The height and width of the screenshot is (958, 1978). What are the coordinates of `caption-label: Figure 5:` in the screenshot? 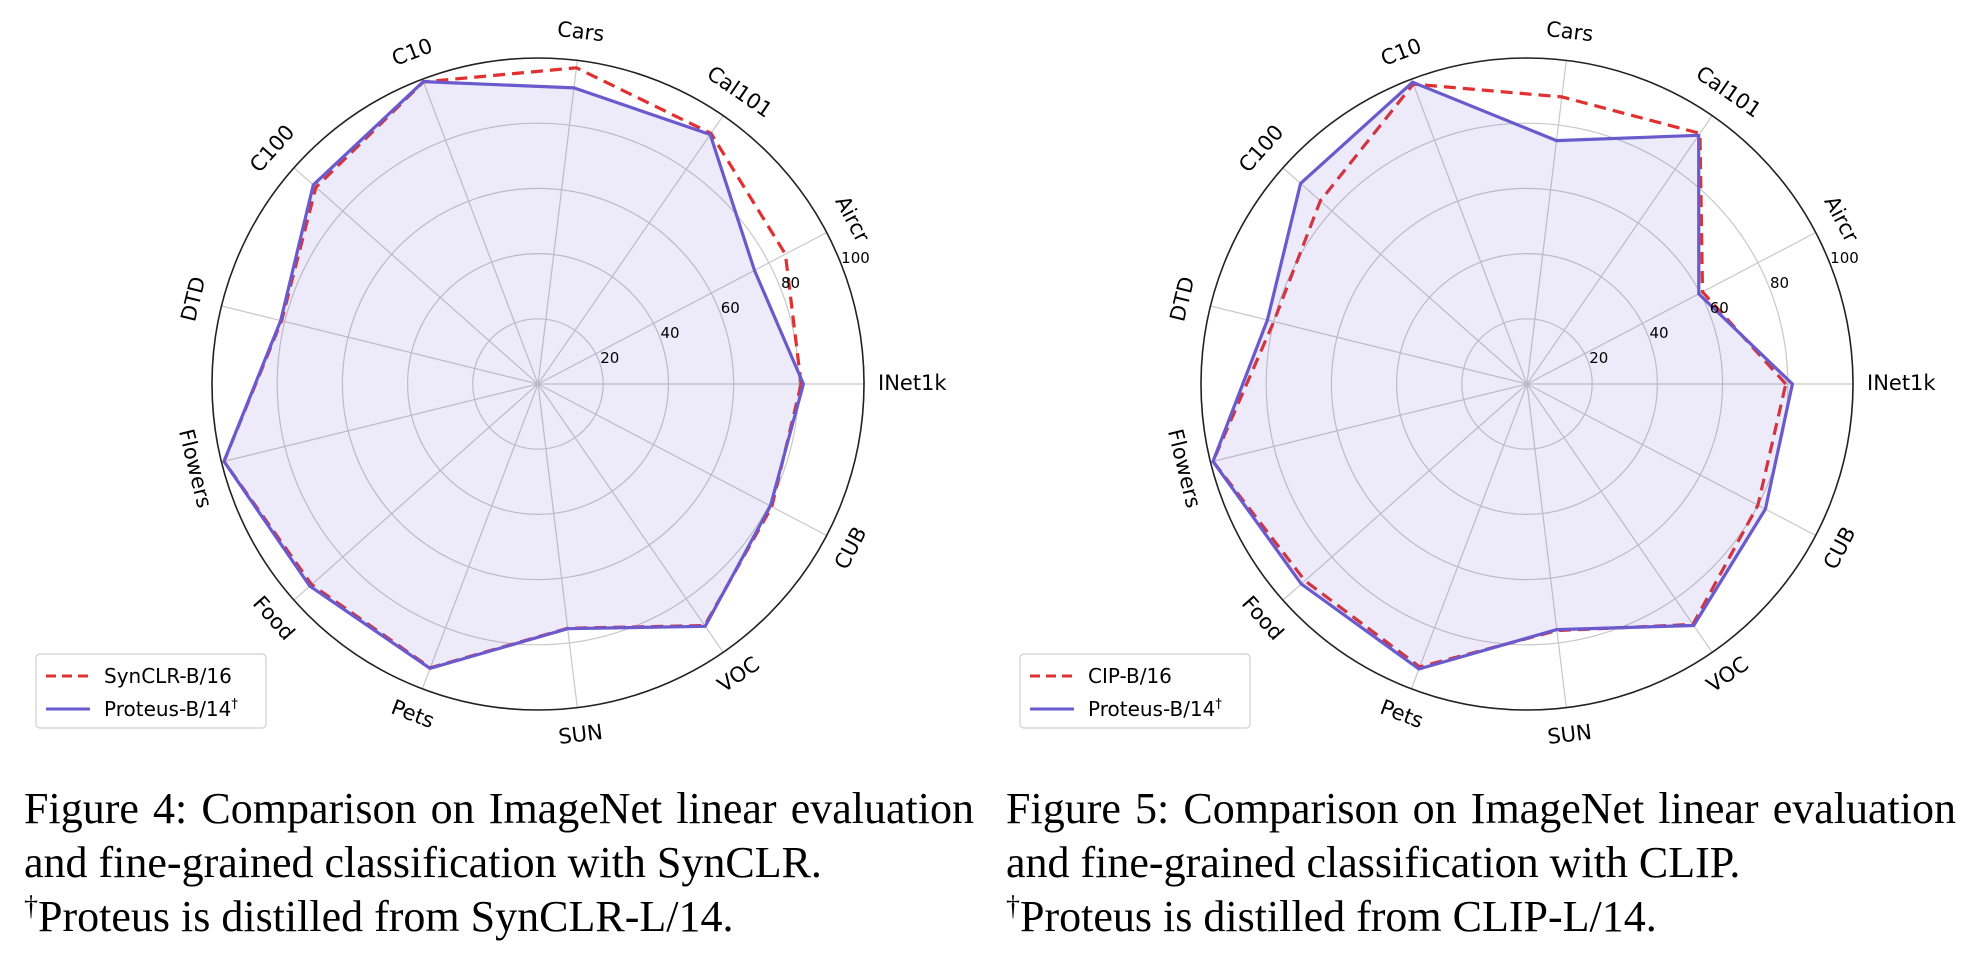 It's located at (1095, 808).